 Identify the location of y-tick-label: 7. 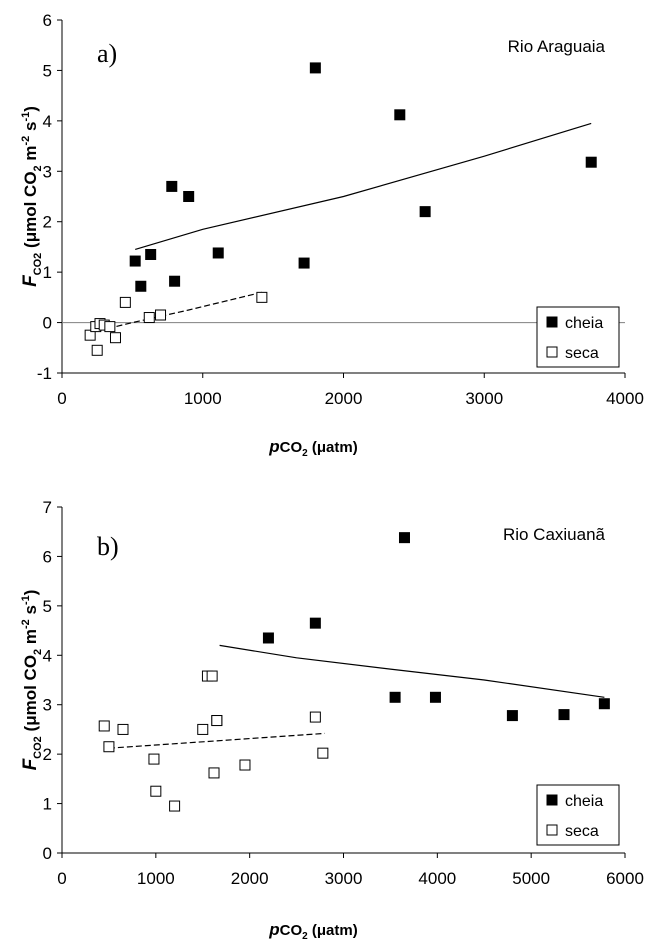
(47, 507).